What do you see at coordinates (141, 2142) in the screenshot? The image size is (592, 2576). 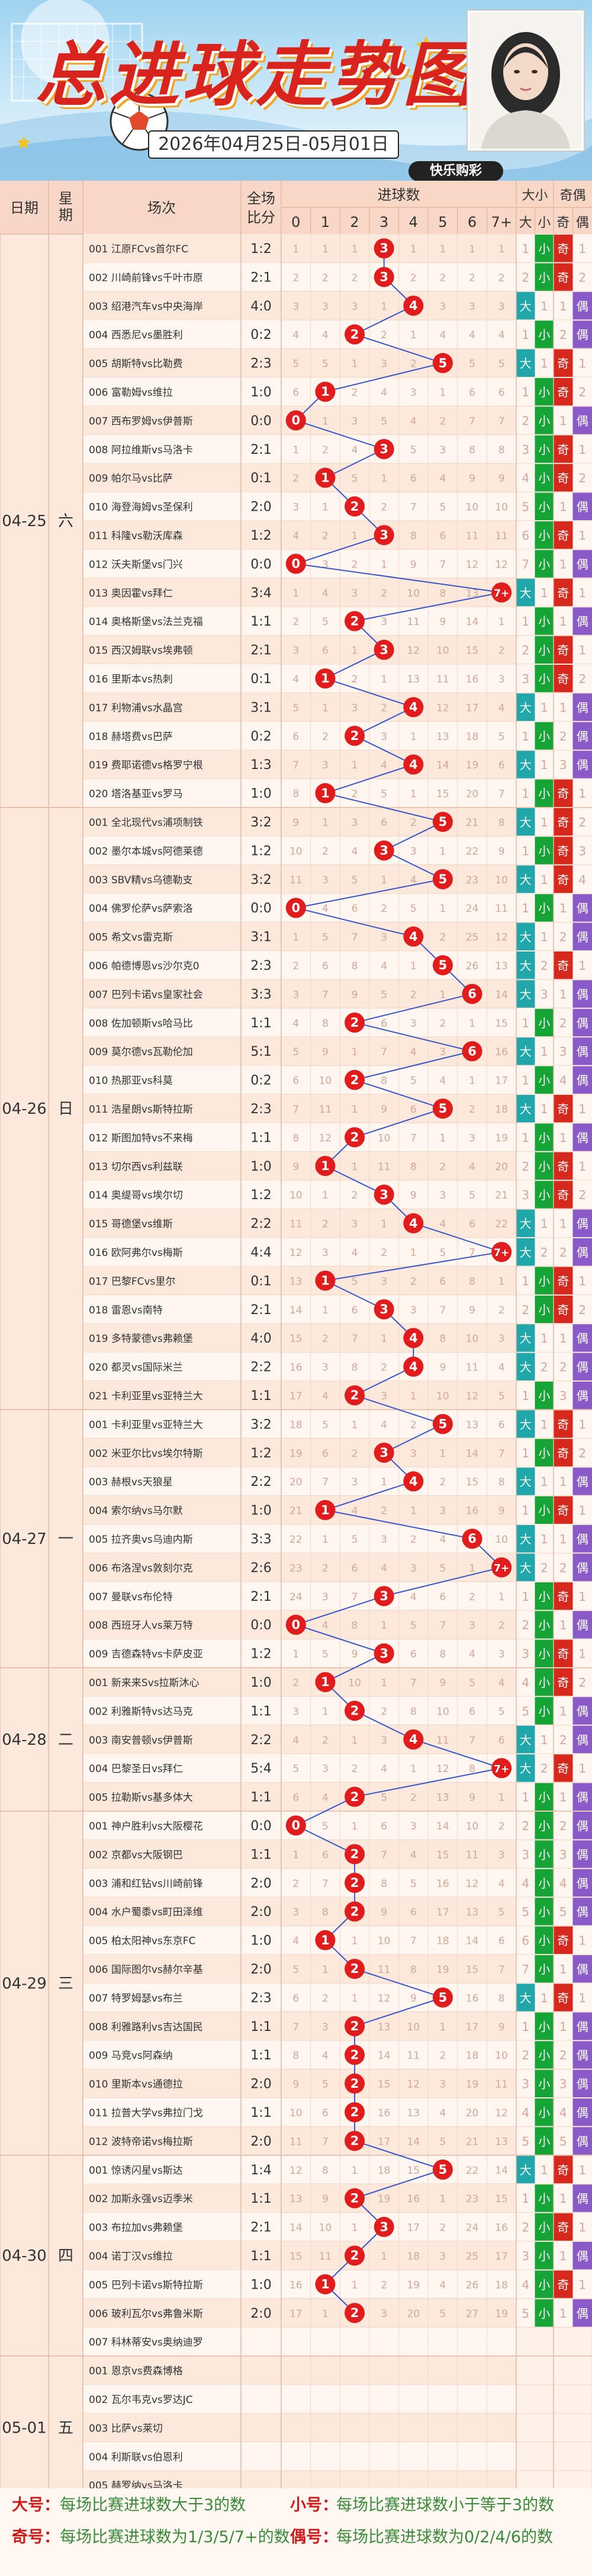 I see `match-name: 012 波特帝诺vs梅拉斯` at bounding box center [141, 2142].